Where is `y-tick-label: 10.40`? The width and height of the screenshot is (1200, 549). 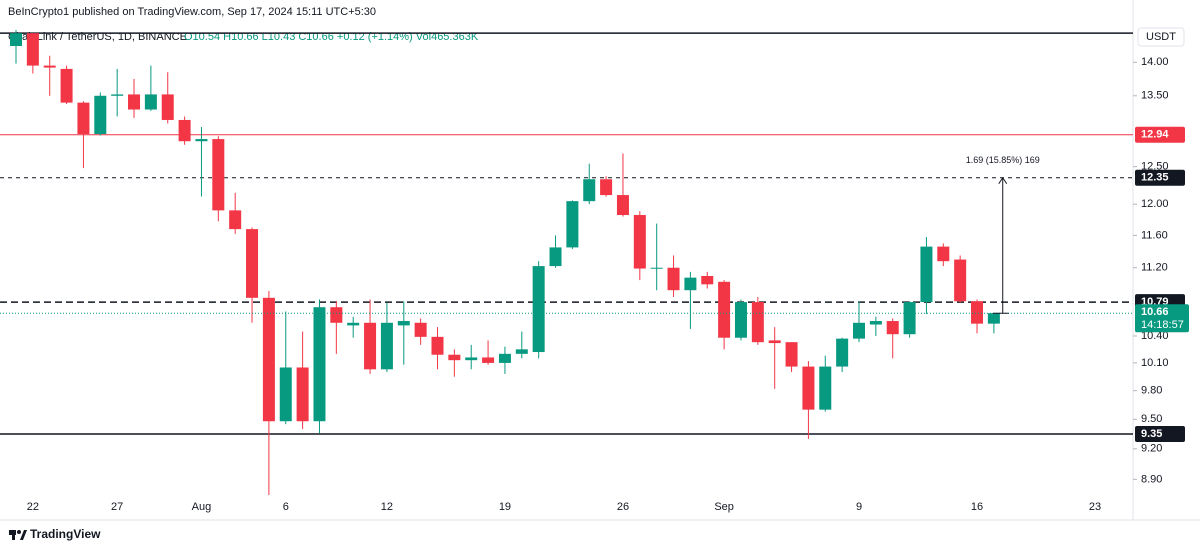
y-tick-label: 10.40 is located at coordinates (1155, 336).